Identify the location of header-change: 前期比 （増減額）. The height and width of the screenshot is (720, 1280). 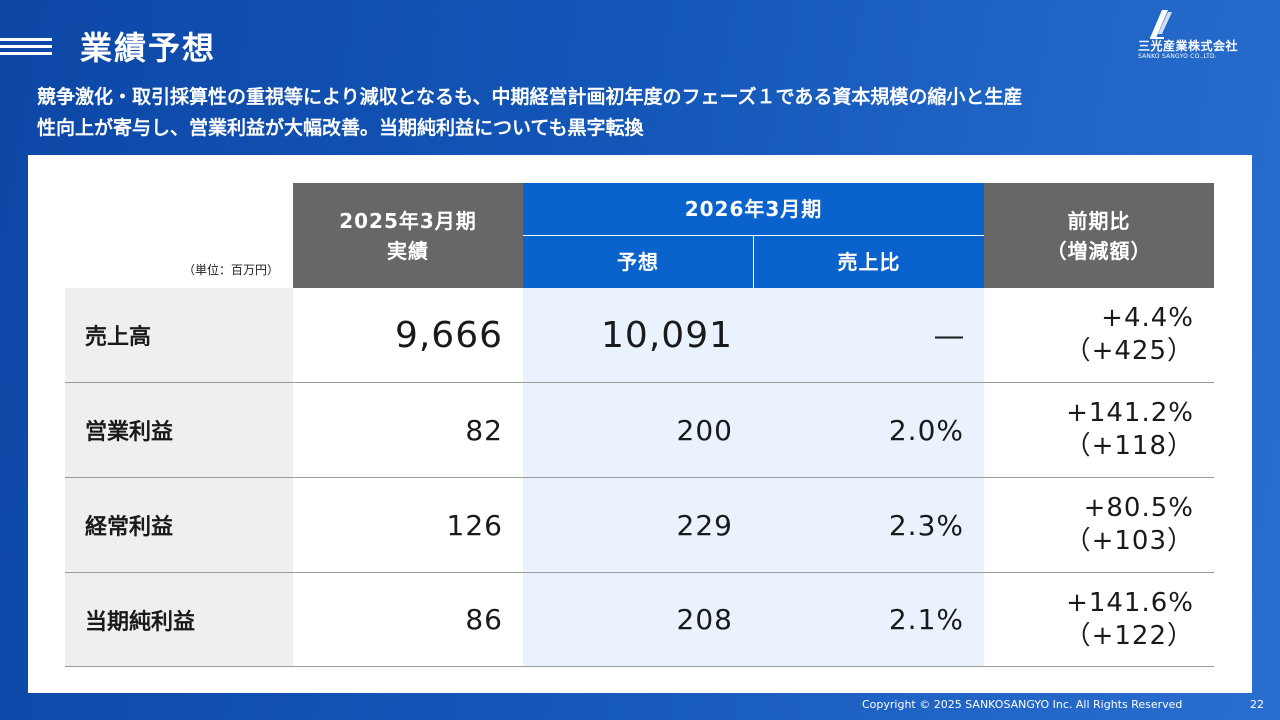
(1099, 235).